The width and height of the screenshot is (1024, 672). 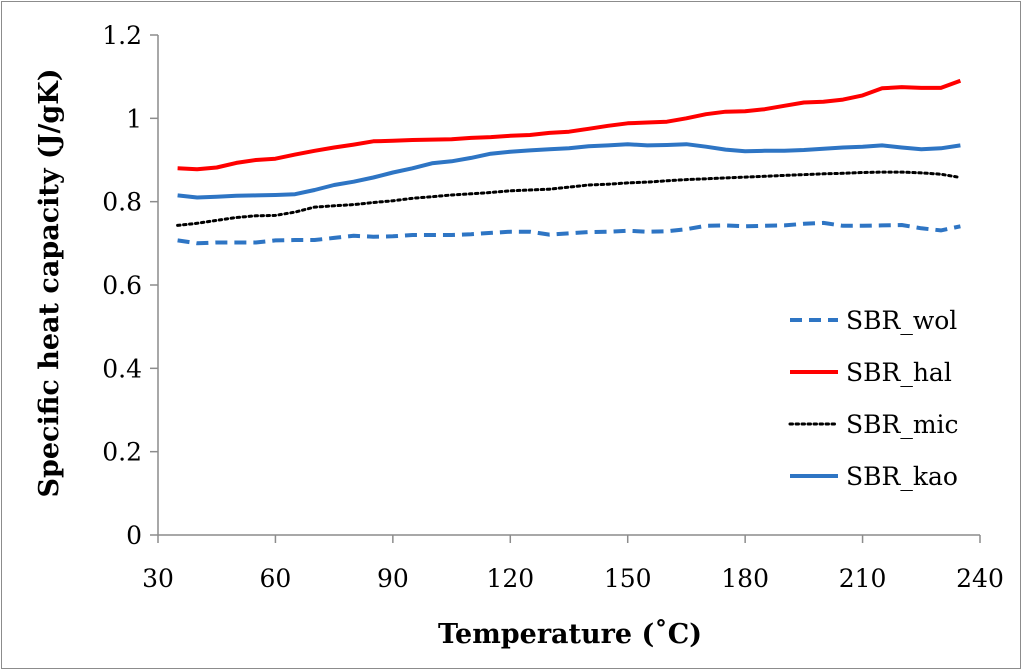 What do you see at coordinates (158, 578) in the screenshot?
I see `x-tick-label: 30` at bounding box center [158, 578].